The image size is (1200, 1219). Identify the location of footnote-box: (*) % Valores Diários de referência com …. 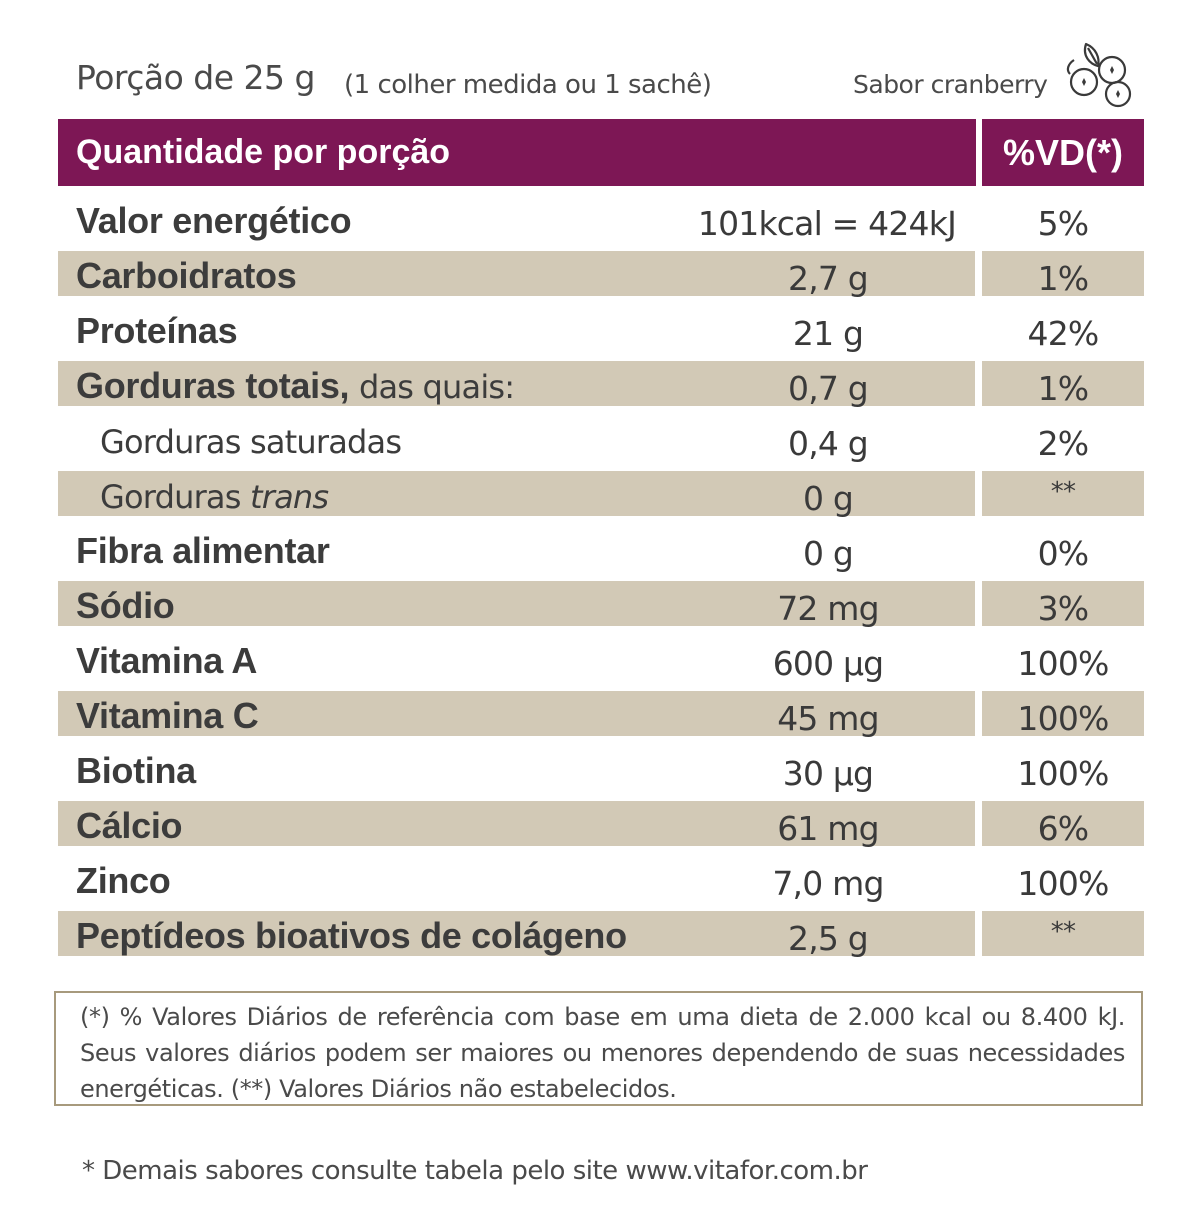
(598, 1048).